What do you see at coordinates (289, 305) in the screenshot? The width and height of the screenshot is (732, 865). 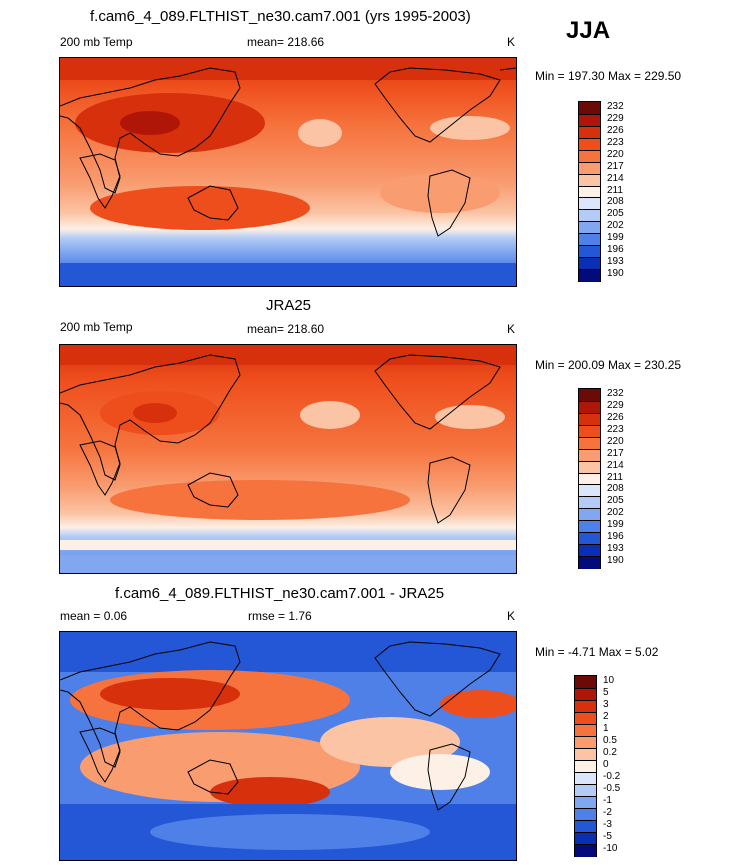 I see `panel-2-title: JRA25` at bounding box center [289, 305].